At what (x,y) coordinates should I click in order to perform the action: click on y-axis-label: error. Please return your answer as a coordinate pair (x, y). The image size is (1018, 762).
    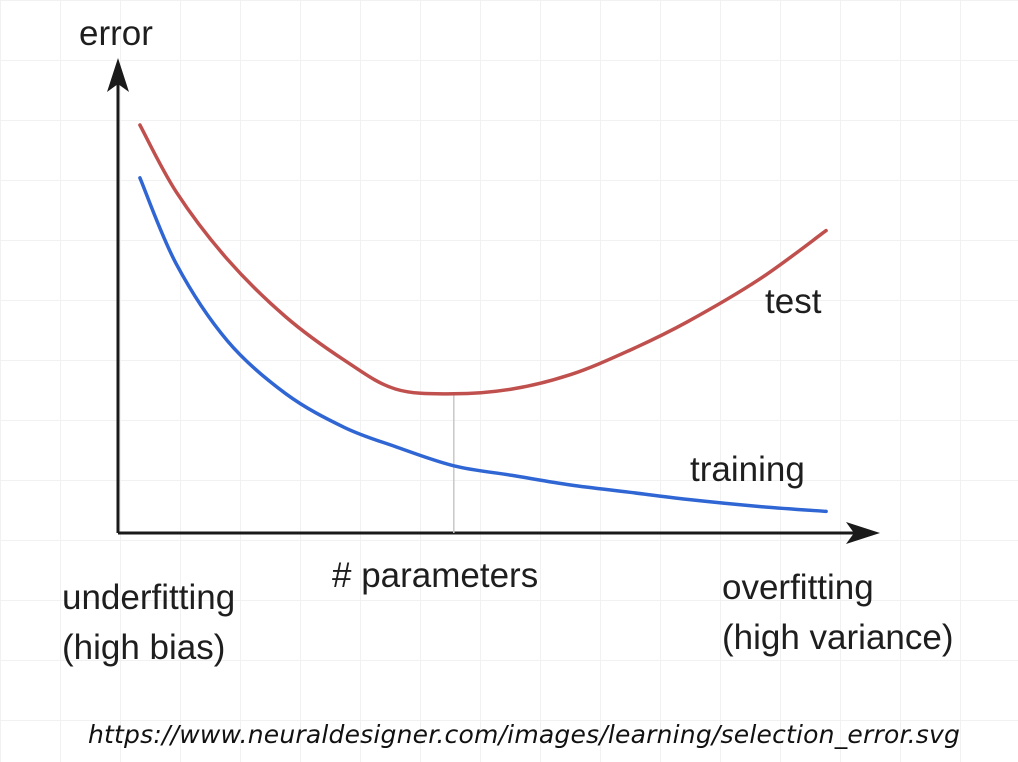
    Looking at the image, I should click on (116, 33).